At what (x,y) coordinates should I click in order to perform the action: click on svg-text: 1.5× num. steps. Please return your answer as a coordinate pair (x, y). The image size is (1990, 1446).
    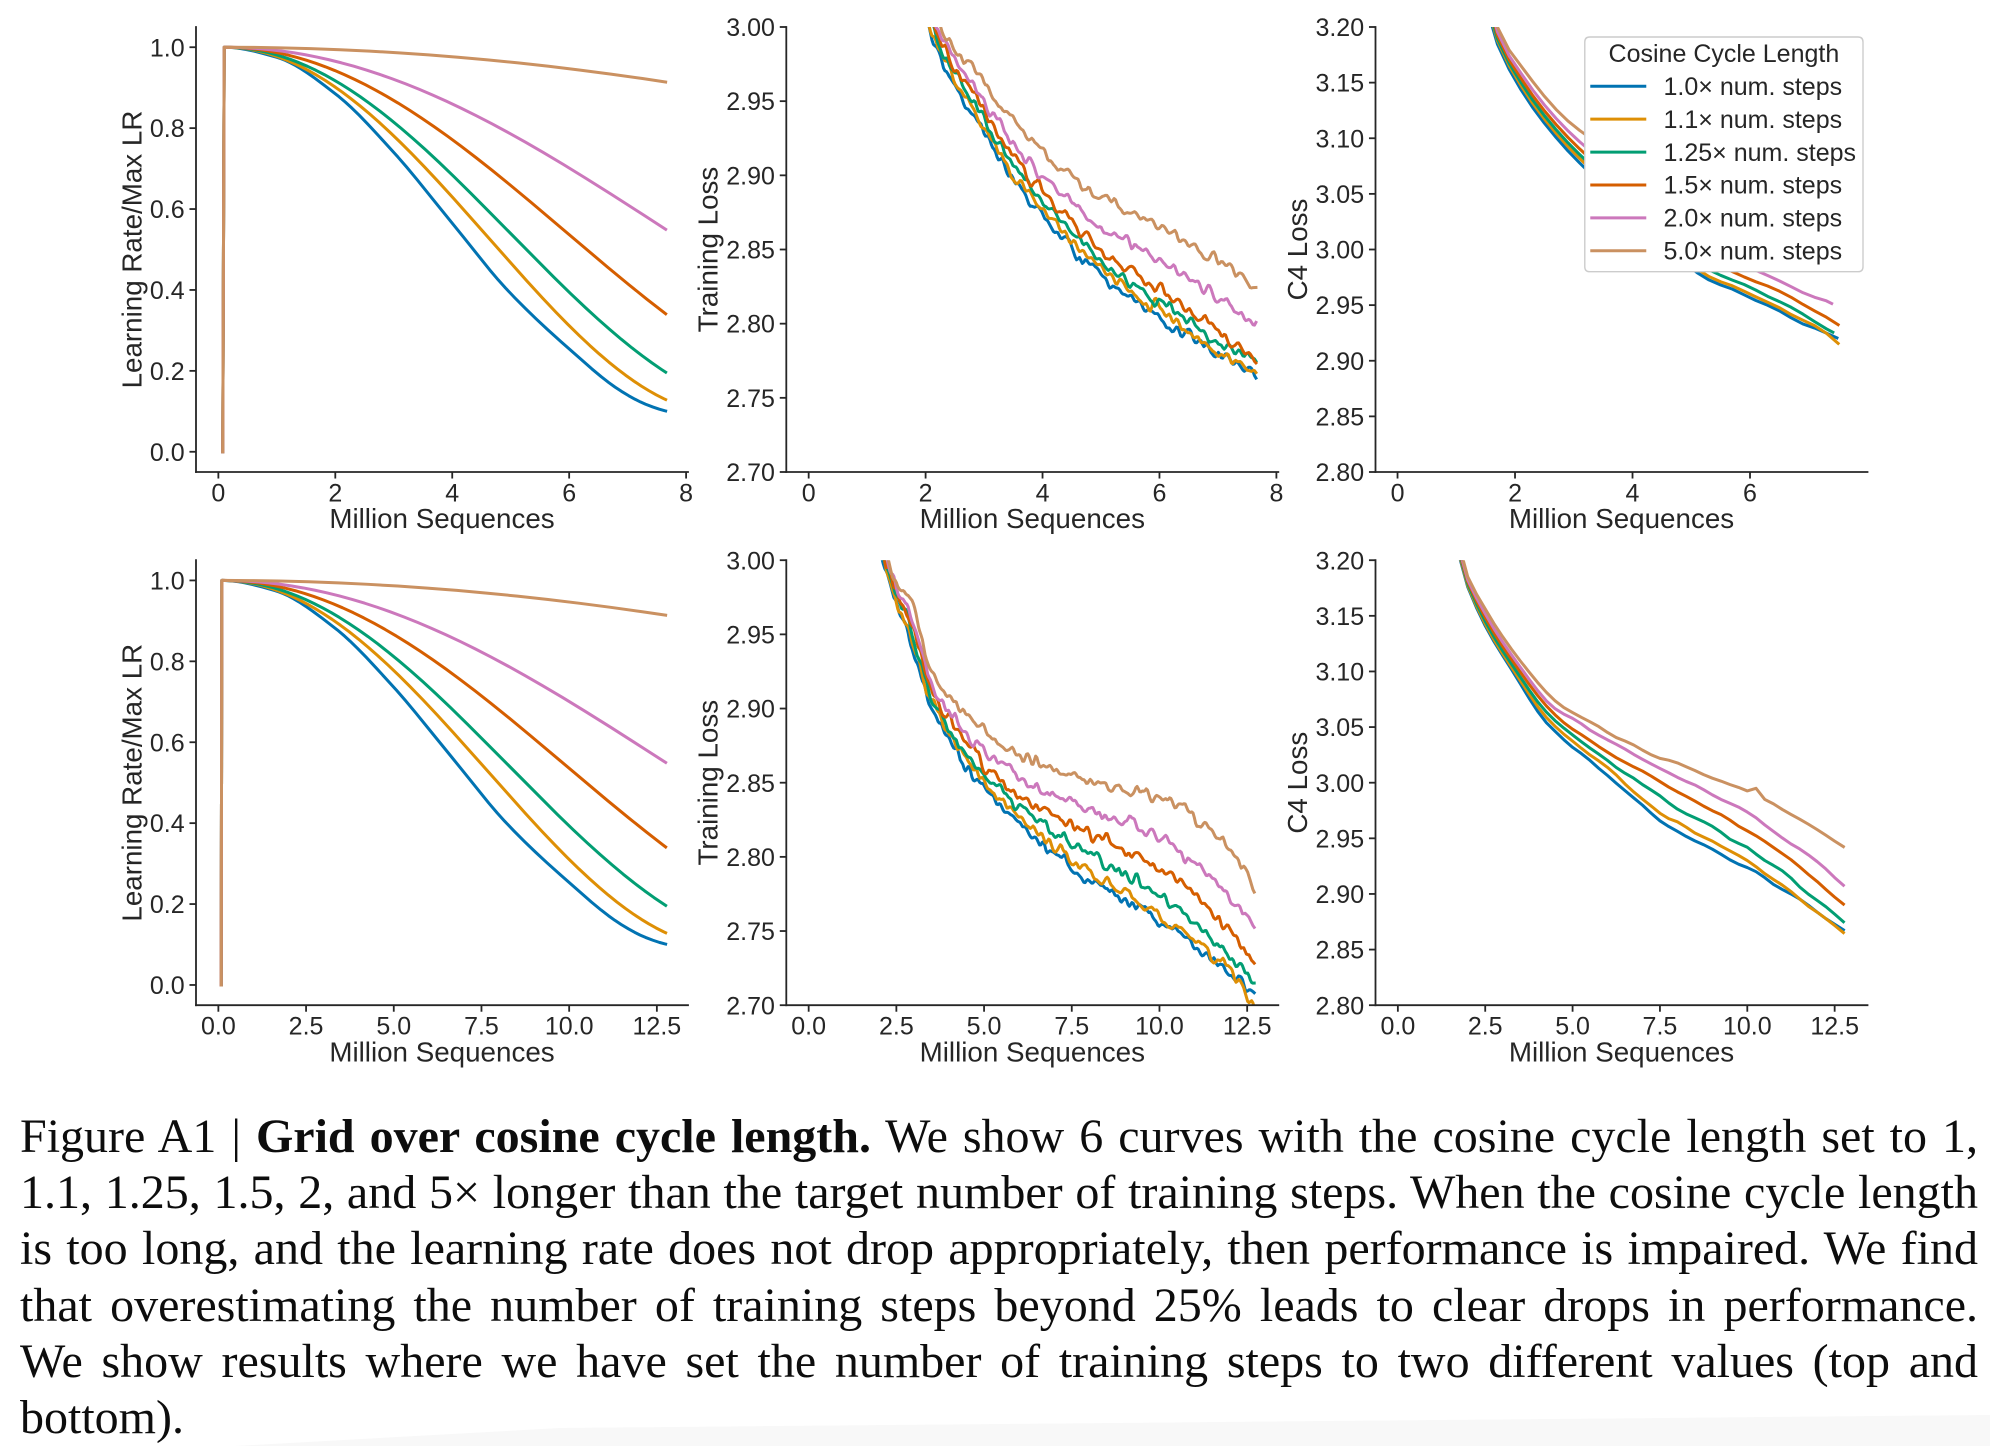
    Looking at the image, I should click on (1753, 186).